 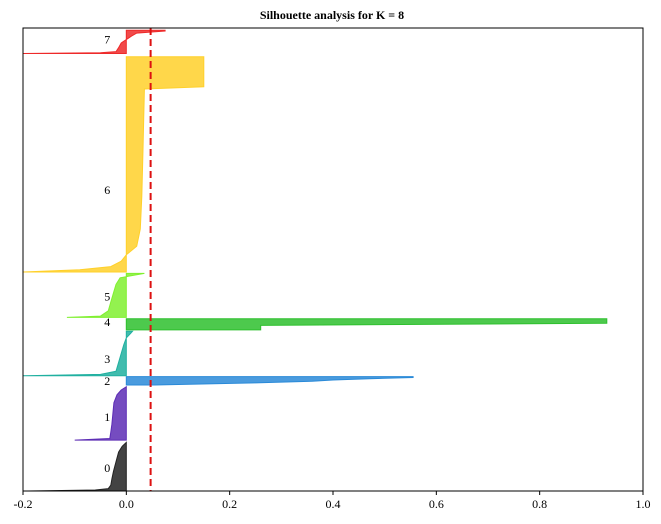 What do you see at coordinates (126, 504) in the screenshot?
I see `x-tick-label: 0.0` at bounding box center [126, 504].